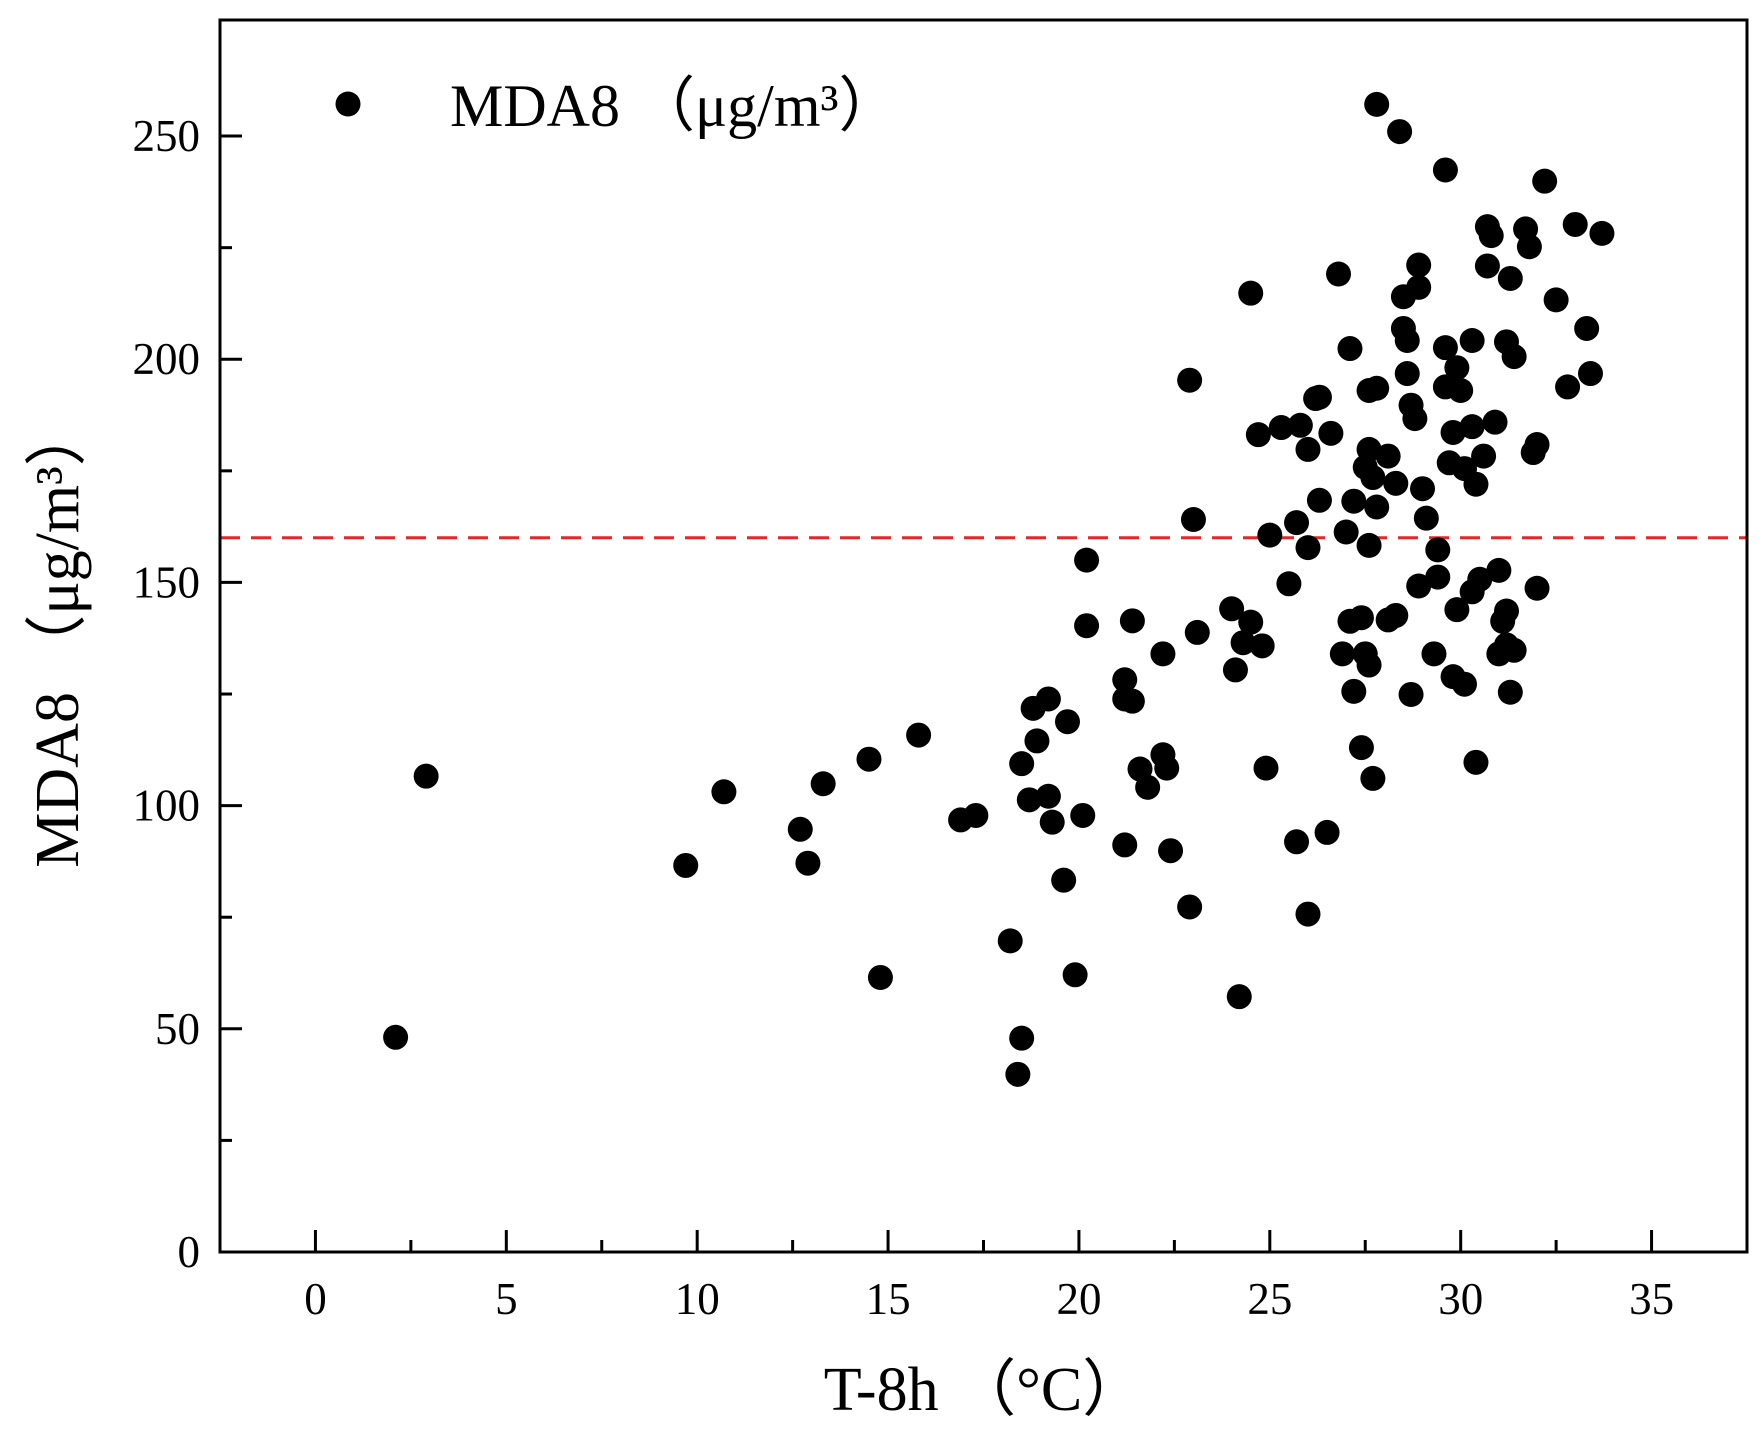 The image size is (1764, 1442). I want to click on x-tick-label: 25, so click(1269, 1299).